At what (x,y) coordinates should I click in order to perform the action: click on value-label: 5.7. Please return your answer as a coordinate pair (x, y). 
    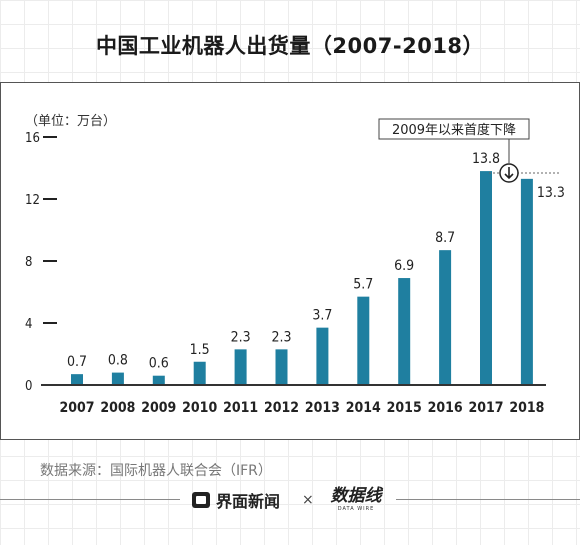
    Looking at the image, I should click on (363, 285).